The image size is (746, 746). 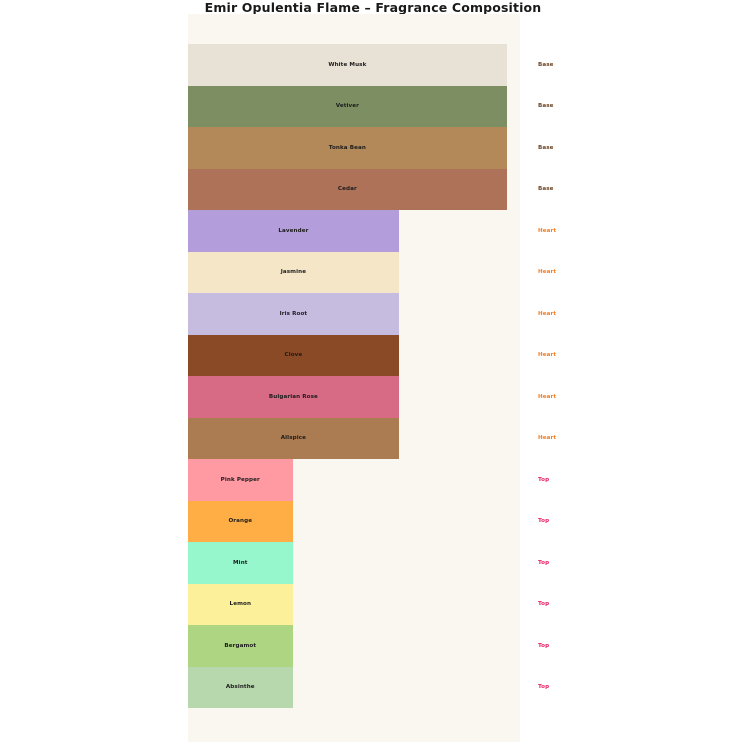 What do you see at coordinates (354, 646) in the screenshot?
I see `bar-row: Bergamot` at bounding box center [354, 646].